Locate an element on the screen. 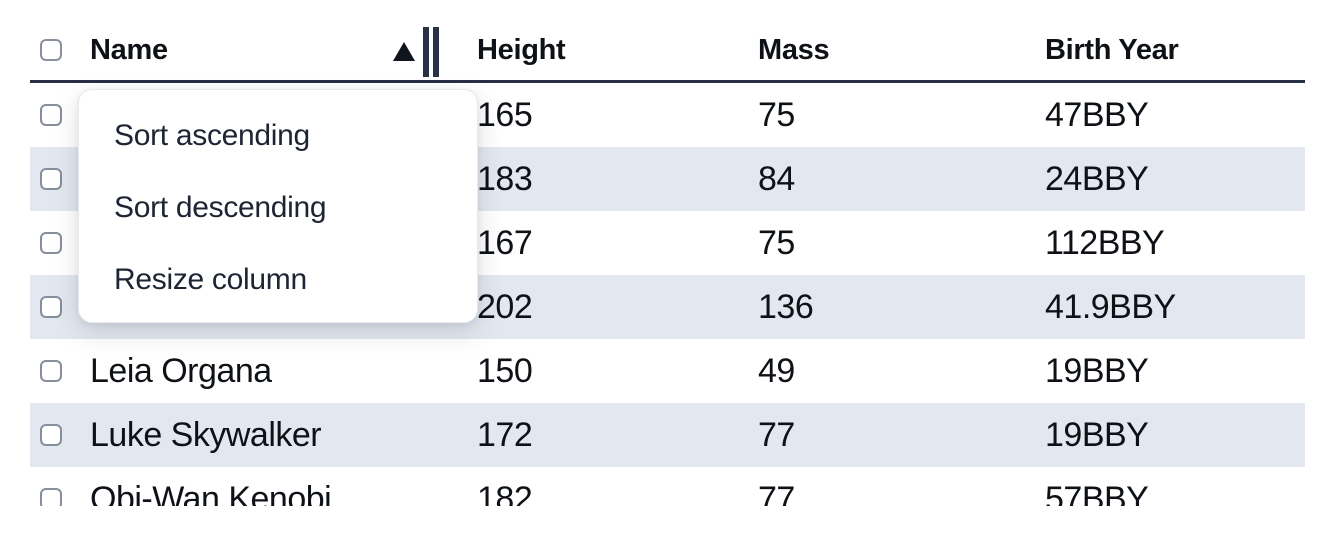 The width and height of the screenshot is (1330, 536). birth-year-cell: 41.9BBY is located at coordinates (1110, 306).